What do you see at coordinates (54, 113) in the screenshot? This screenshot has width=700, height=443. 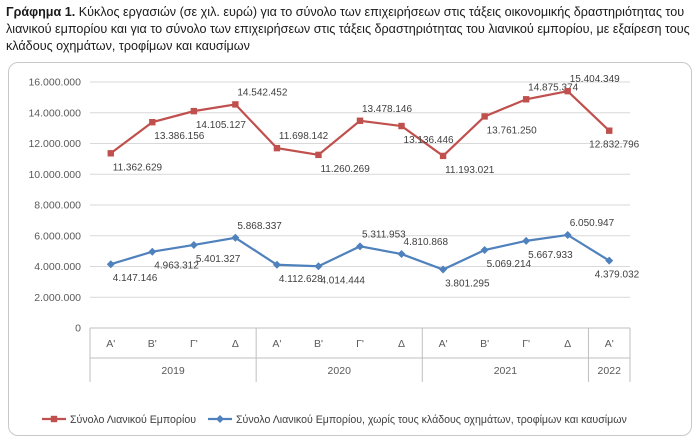 I see `y-tick-label: 14.000.000` at bounding box center [54, 113].